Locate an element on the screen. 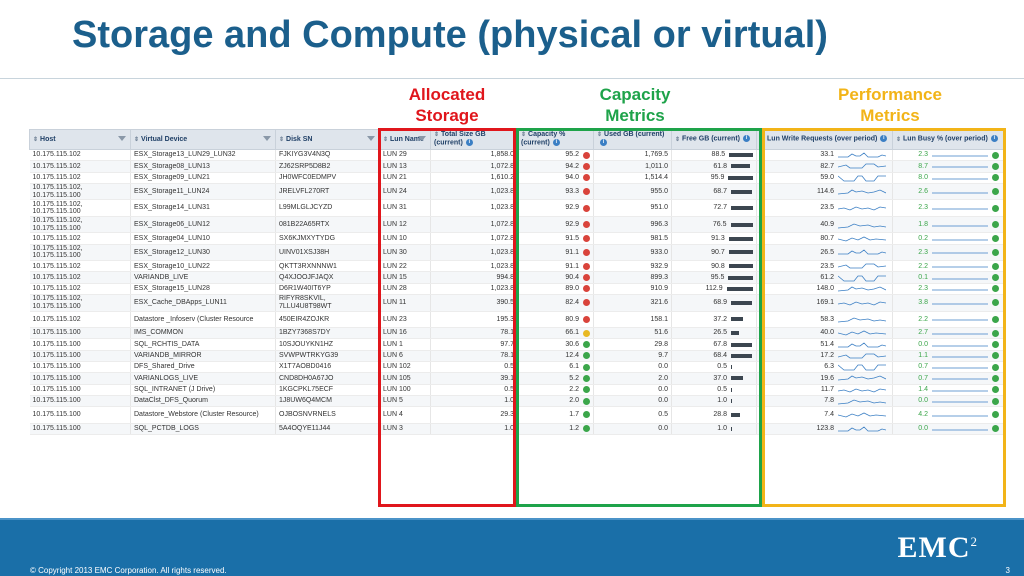  cell-used-gb: 0.5 is located at coordinates (632, 415).